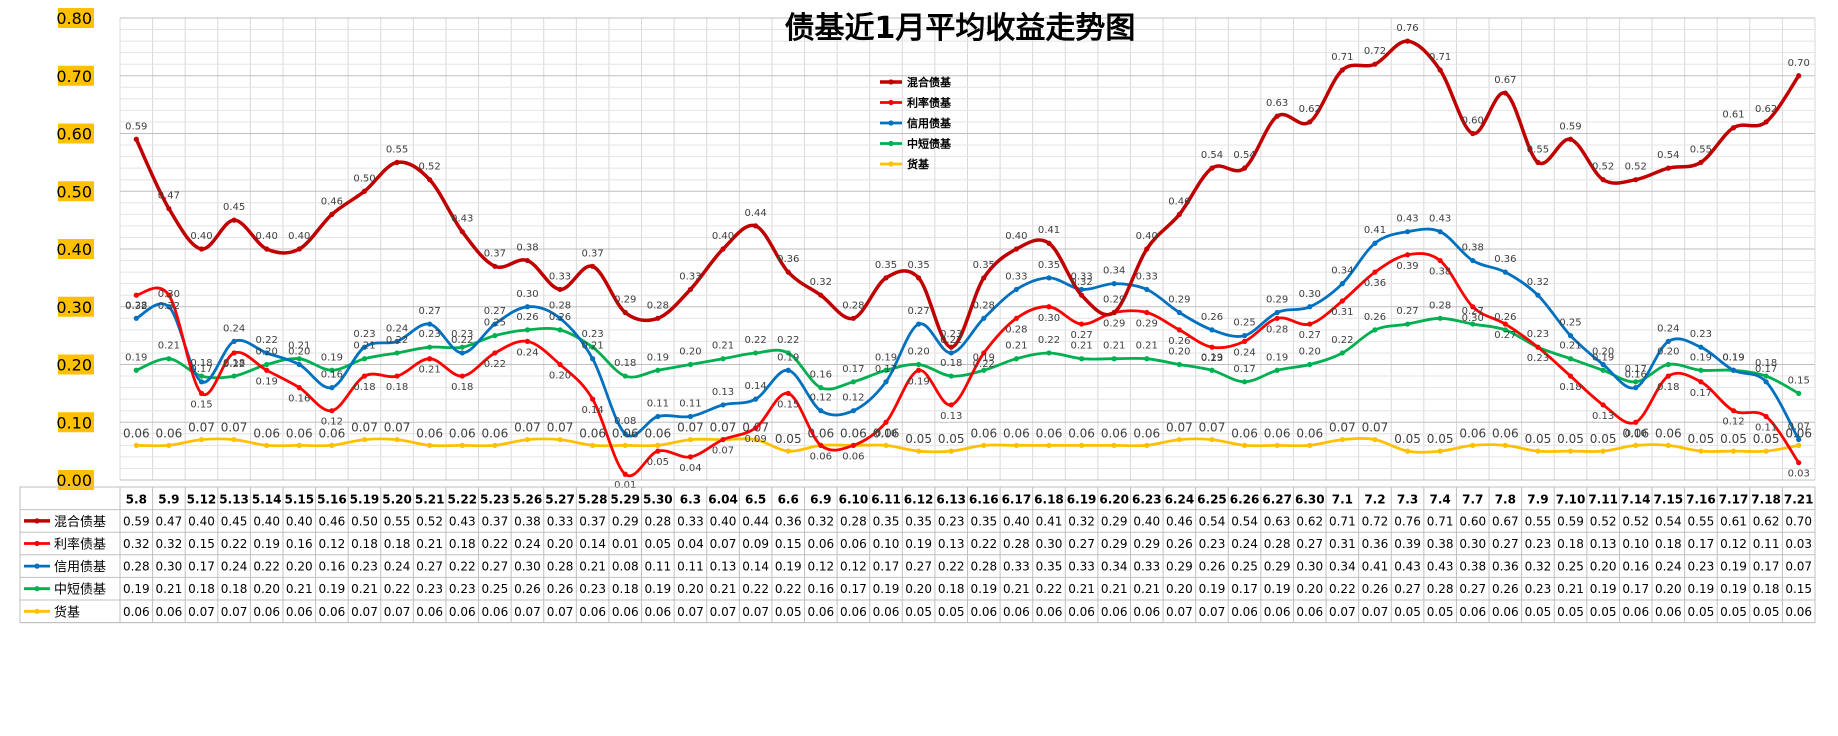 This screenshot has height=736, width=1838. Describe the element at coordinates (80, 590) in the screenshot. I see `table-series-name: 中短债基` at that location.